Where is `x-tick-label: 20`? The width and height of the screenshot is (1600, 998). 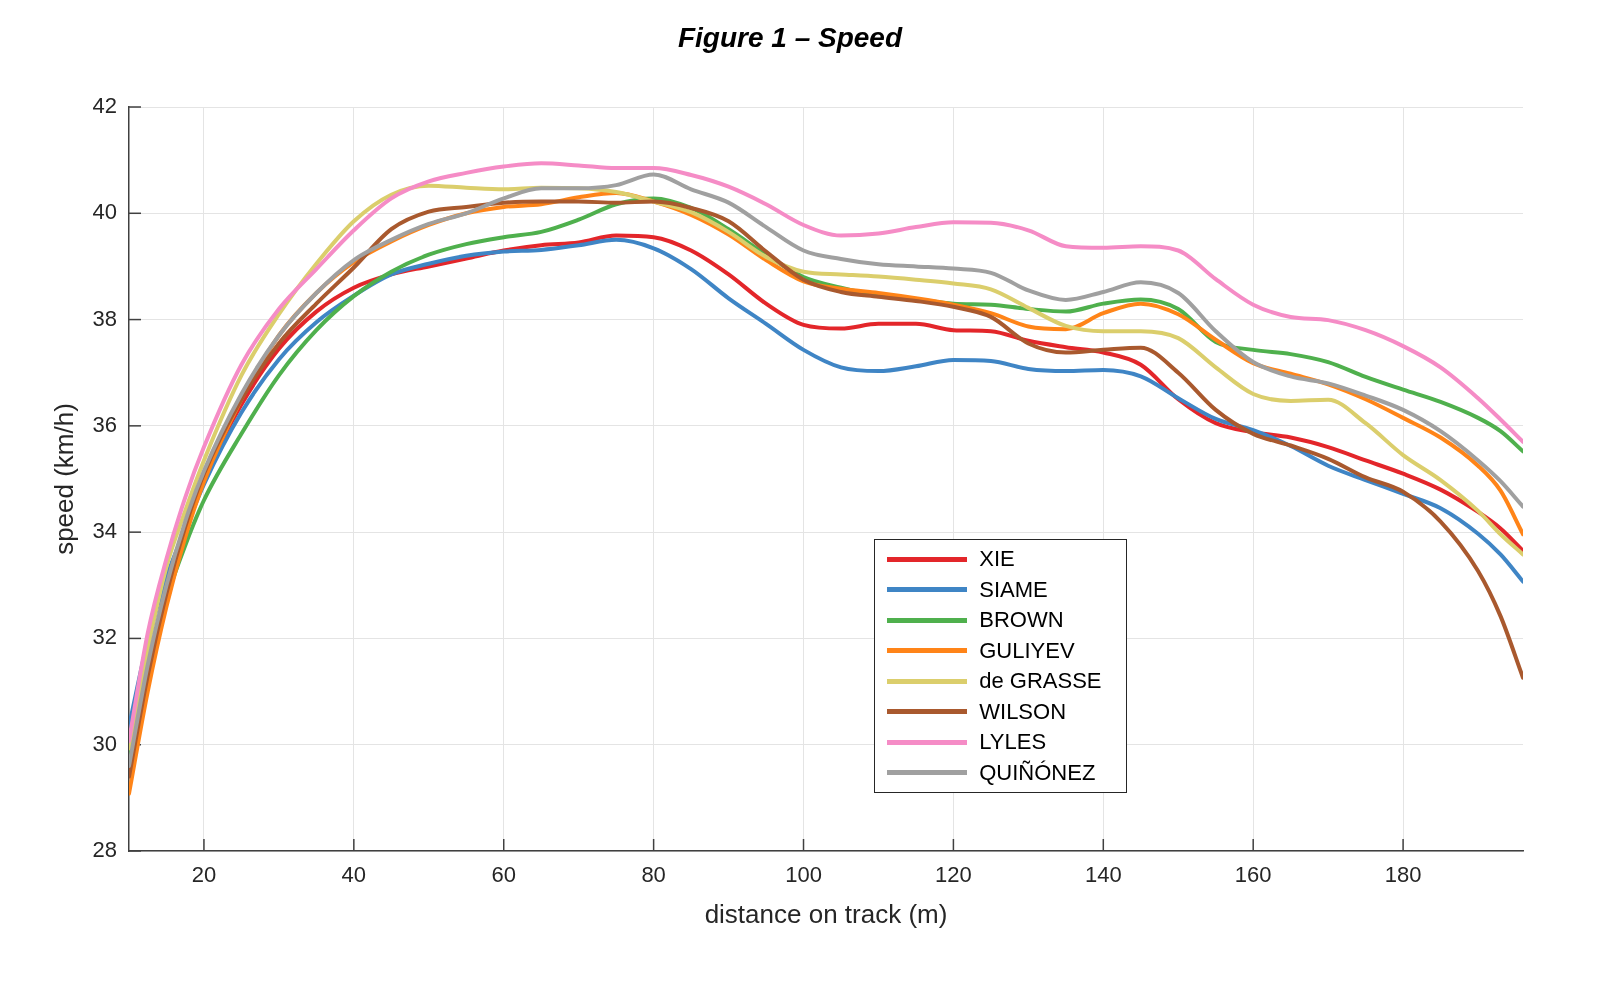
x-tick-label: 20 is located at coordinates (204, 875).